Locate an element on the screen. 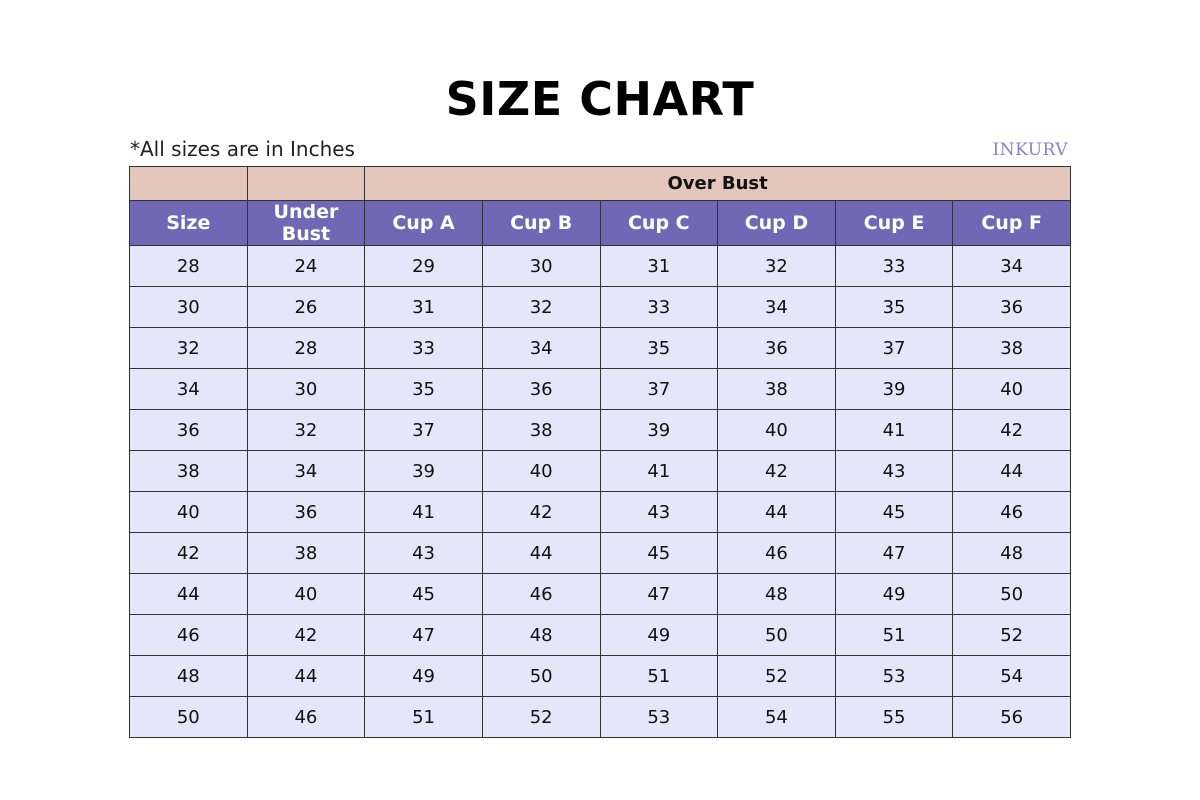  units-note: *All sizes are in Inches is located at coordinates (242, 149).